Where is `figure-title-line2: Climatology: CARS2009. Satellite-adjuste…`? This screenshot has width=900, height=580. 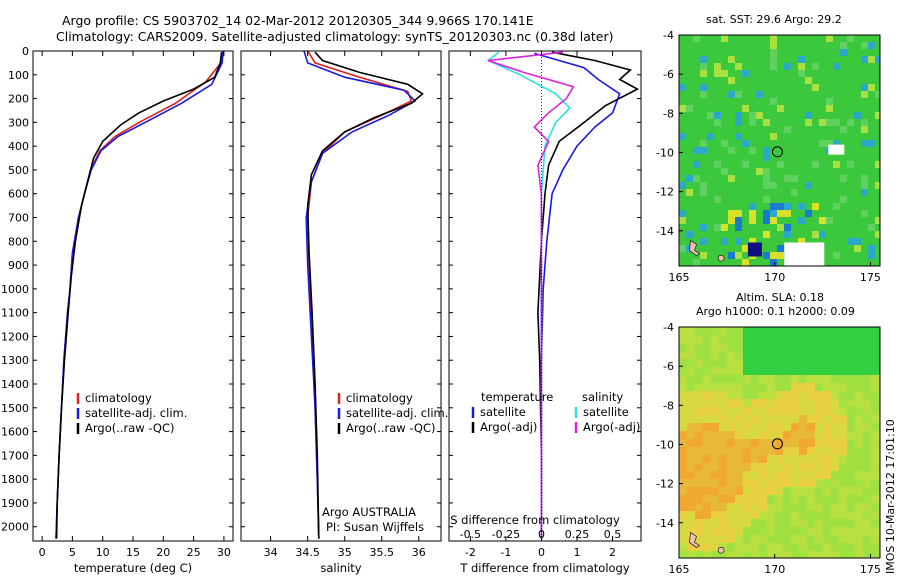
figure-title-line2: Climatology: CARS2009. Satellite-adjuste… is located at coordinates (335, 36).